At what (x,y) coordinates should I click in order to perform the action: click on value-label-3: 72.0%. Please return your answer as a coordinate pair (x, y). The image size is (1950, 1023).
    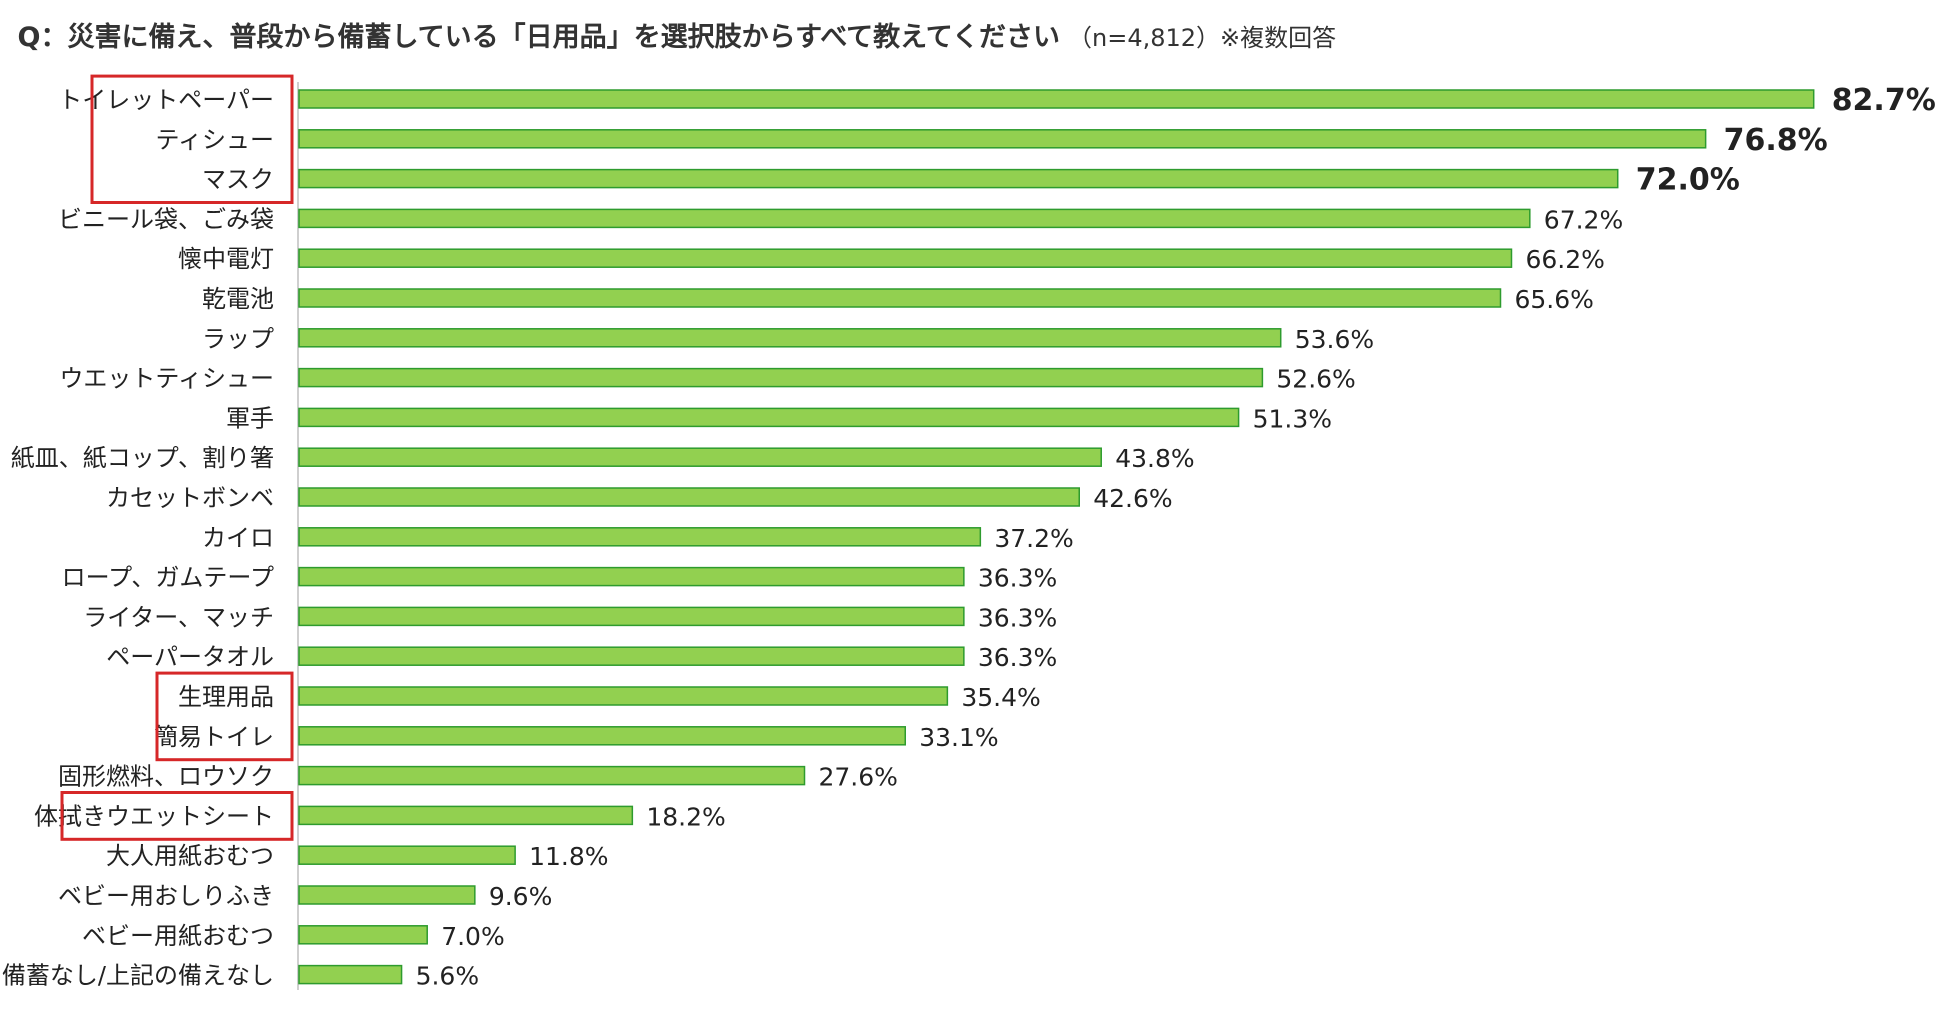
    Looking at the image, I should click on (1688, 180).